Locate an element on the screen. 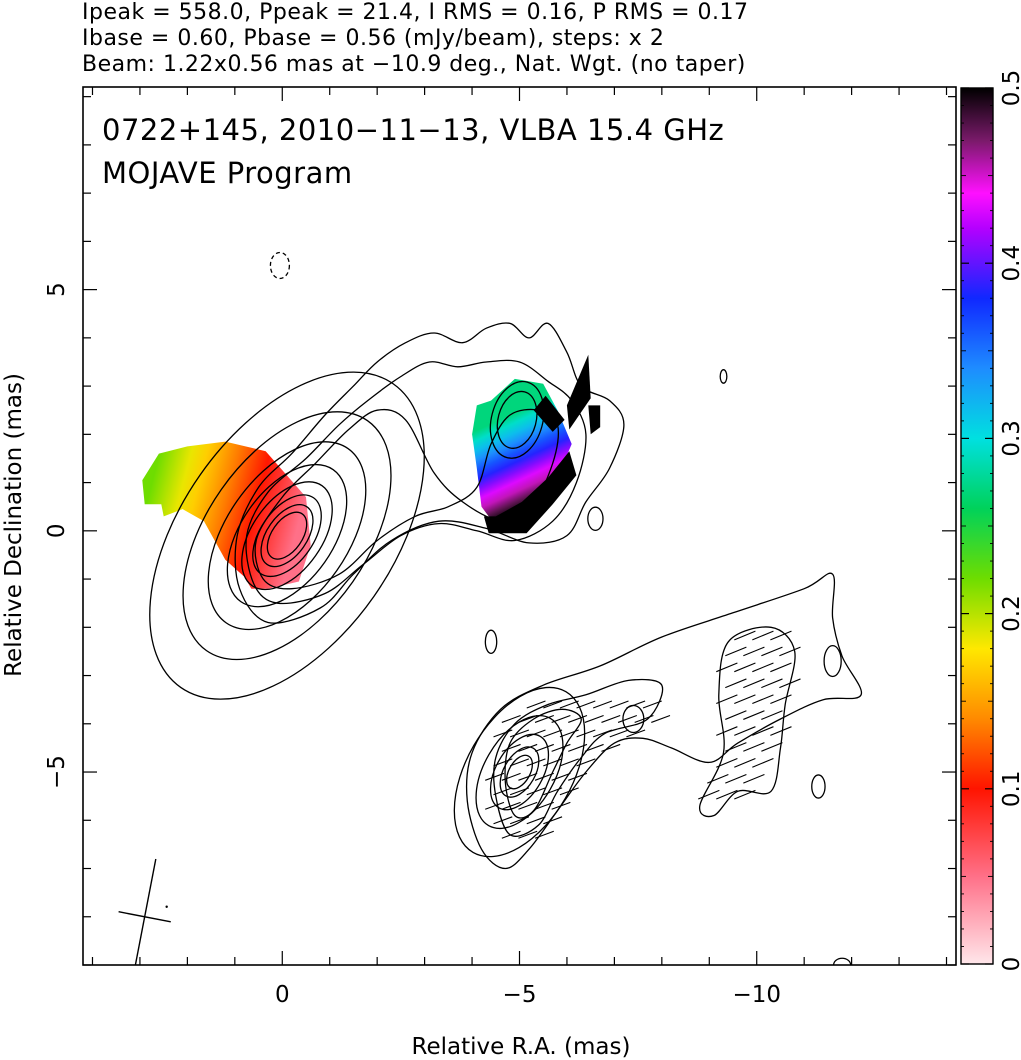 This screenshot has height=1060, width=1021. colorbar-fill is located at coordinates (977, 526).